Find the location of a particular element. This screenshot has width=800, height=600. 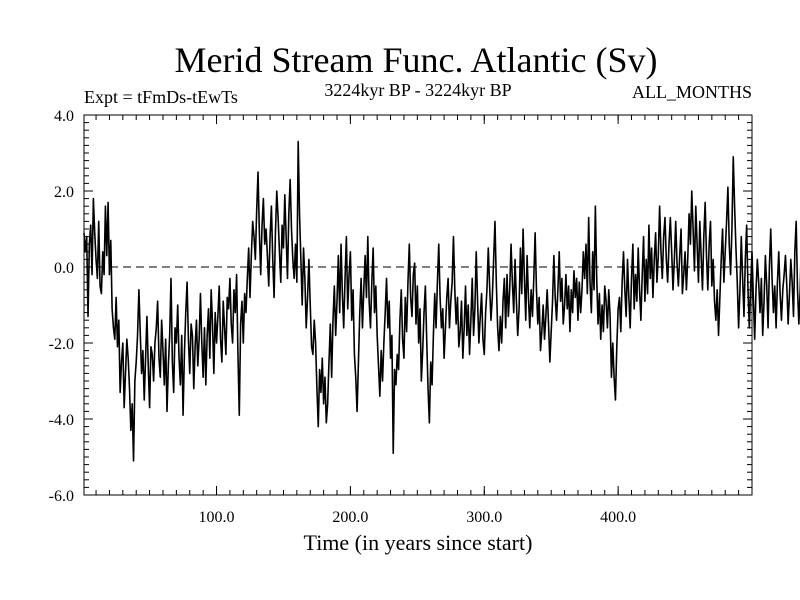

y-tick-label: 4.0 is located at coordinates (64, 116).